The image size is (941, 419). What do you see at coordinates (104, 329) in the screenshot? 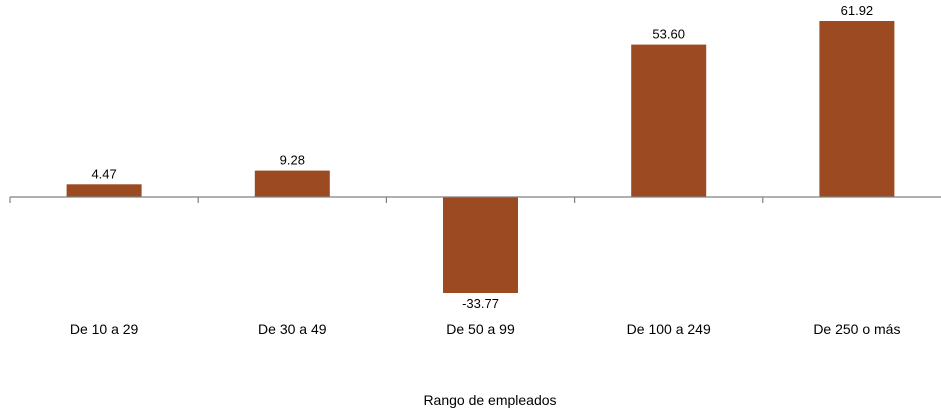
I see `category-label-1: De 10 a 29` at bounding box center [104, 329].